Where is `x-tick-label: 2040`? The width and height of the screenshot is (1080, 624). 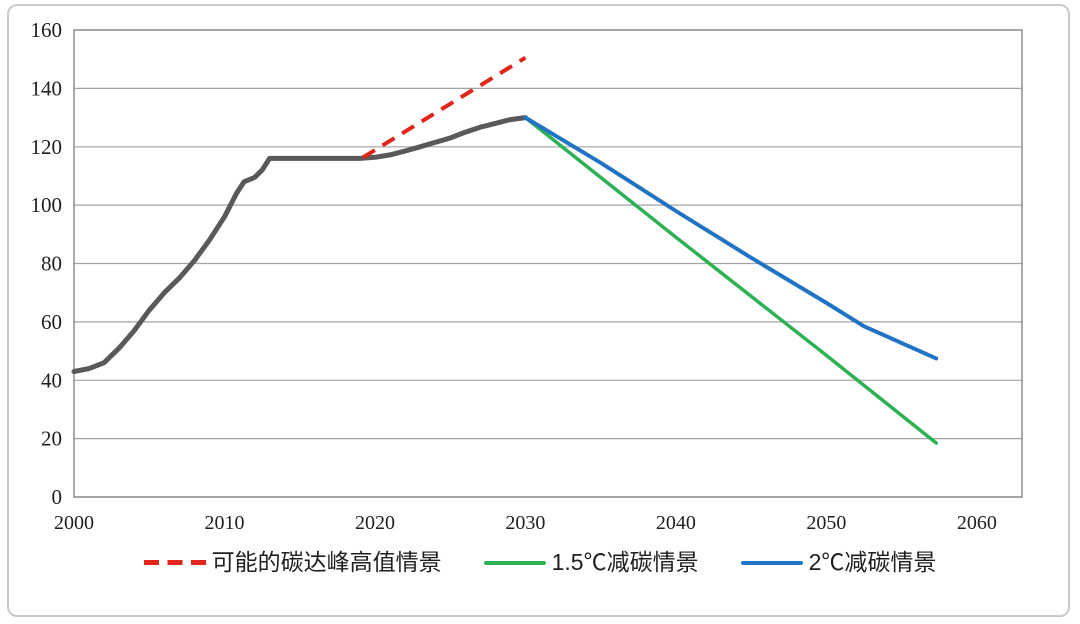
x-tick-label: 2040 is located at coordinates (676, 523).